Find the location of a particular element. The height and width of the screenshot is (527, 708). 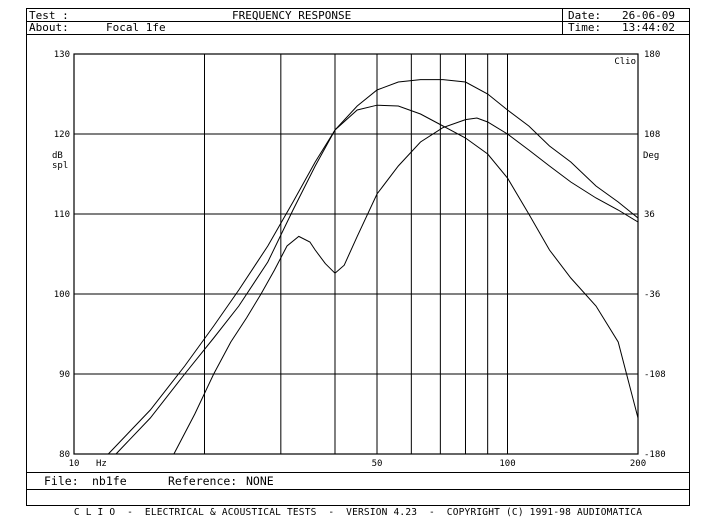

y-tick-label: 100 is located at coordinates (62, 295).